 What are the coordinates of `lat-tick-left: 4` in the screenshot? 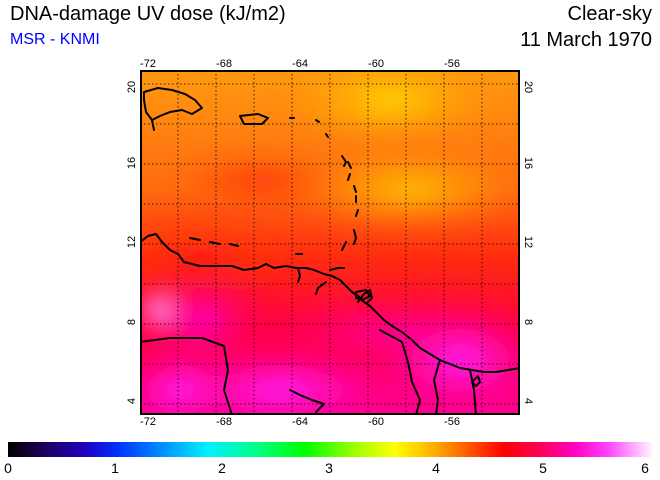 It's located at (132, 401).